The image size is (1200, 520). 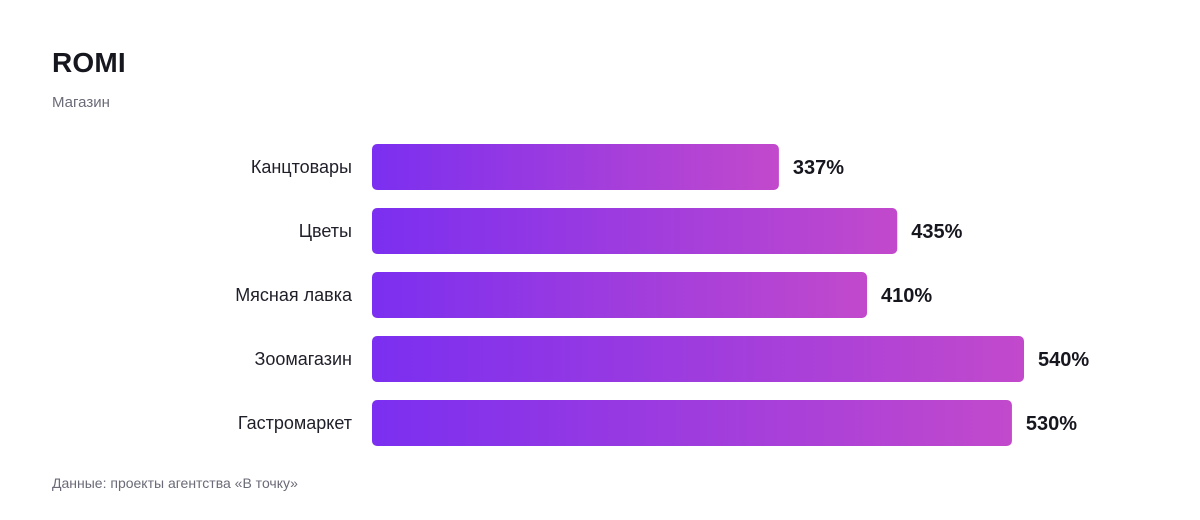 I want to click on category-label: Зоомагазин, so click(x=303, y=359).